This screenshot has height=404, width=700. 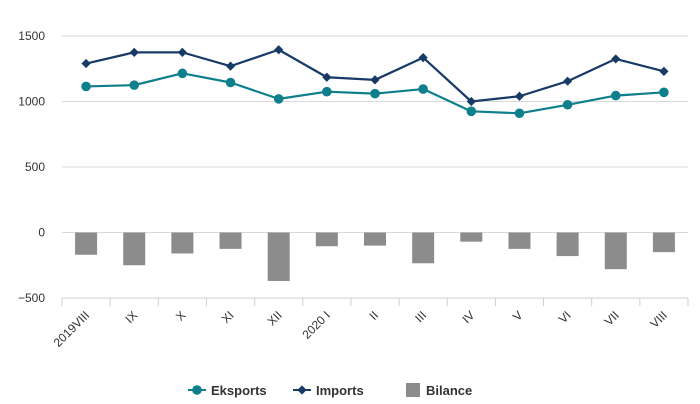 What do you see at coordinates (374, 315) in the screenshot?
I see `x-tick-label: II` at bounding box center [374, 315].